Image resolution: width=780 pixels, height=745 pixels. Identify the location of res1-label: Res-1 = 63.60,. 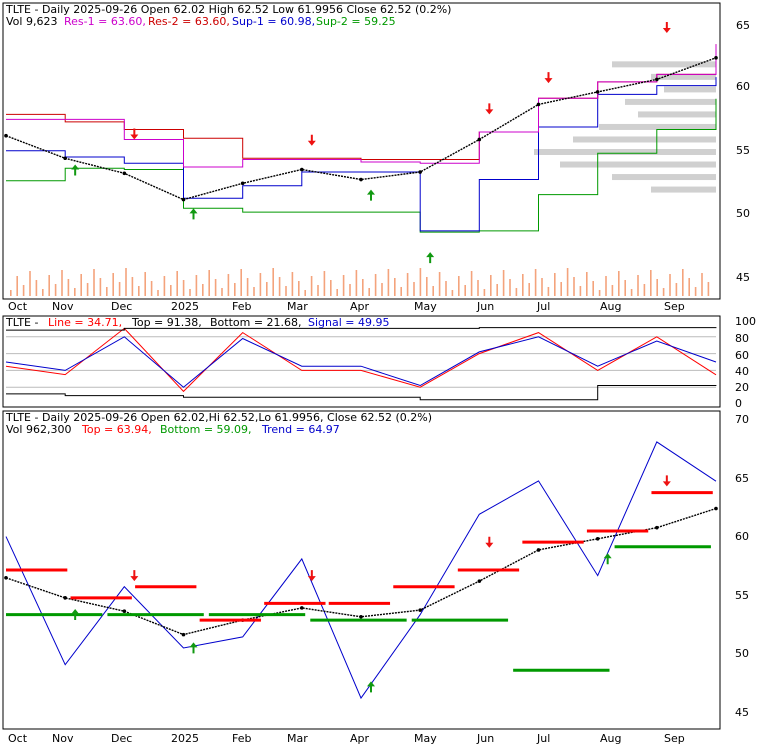
(105, 21).